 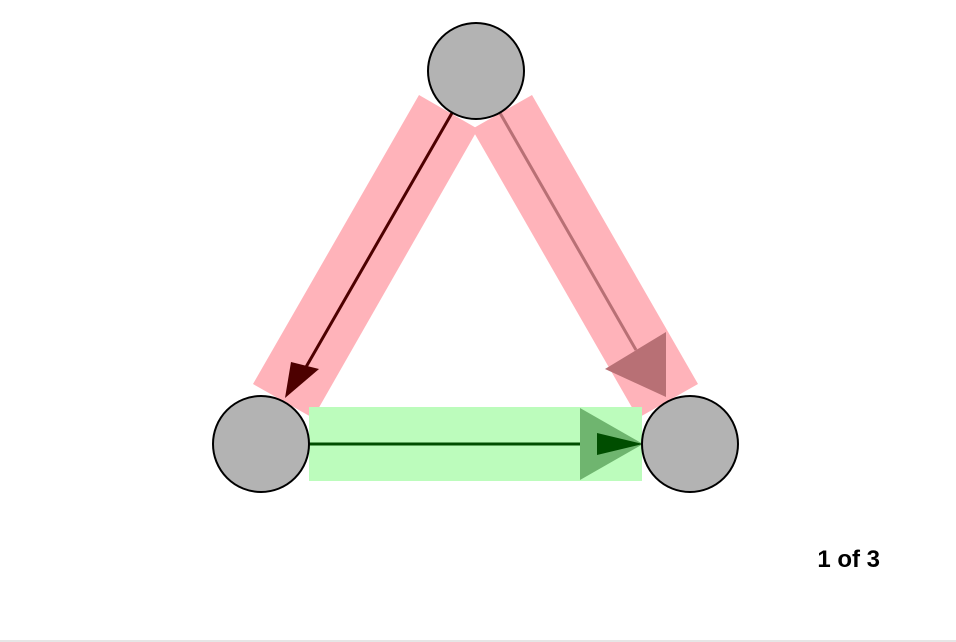 I want to click on node-bottom-right, so click(x=690, y=444).